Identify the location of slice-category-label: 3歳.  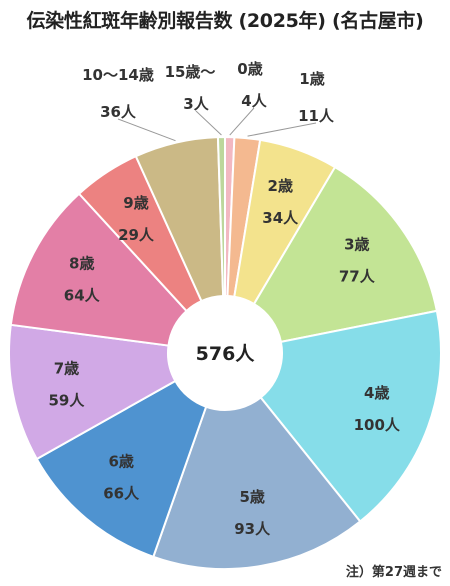
(356, 245).